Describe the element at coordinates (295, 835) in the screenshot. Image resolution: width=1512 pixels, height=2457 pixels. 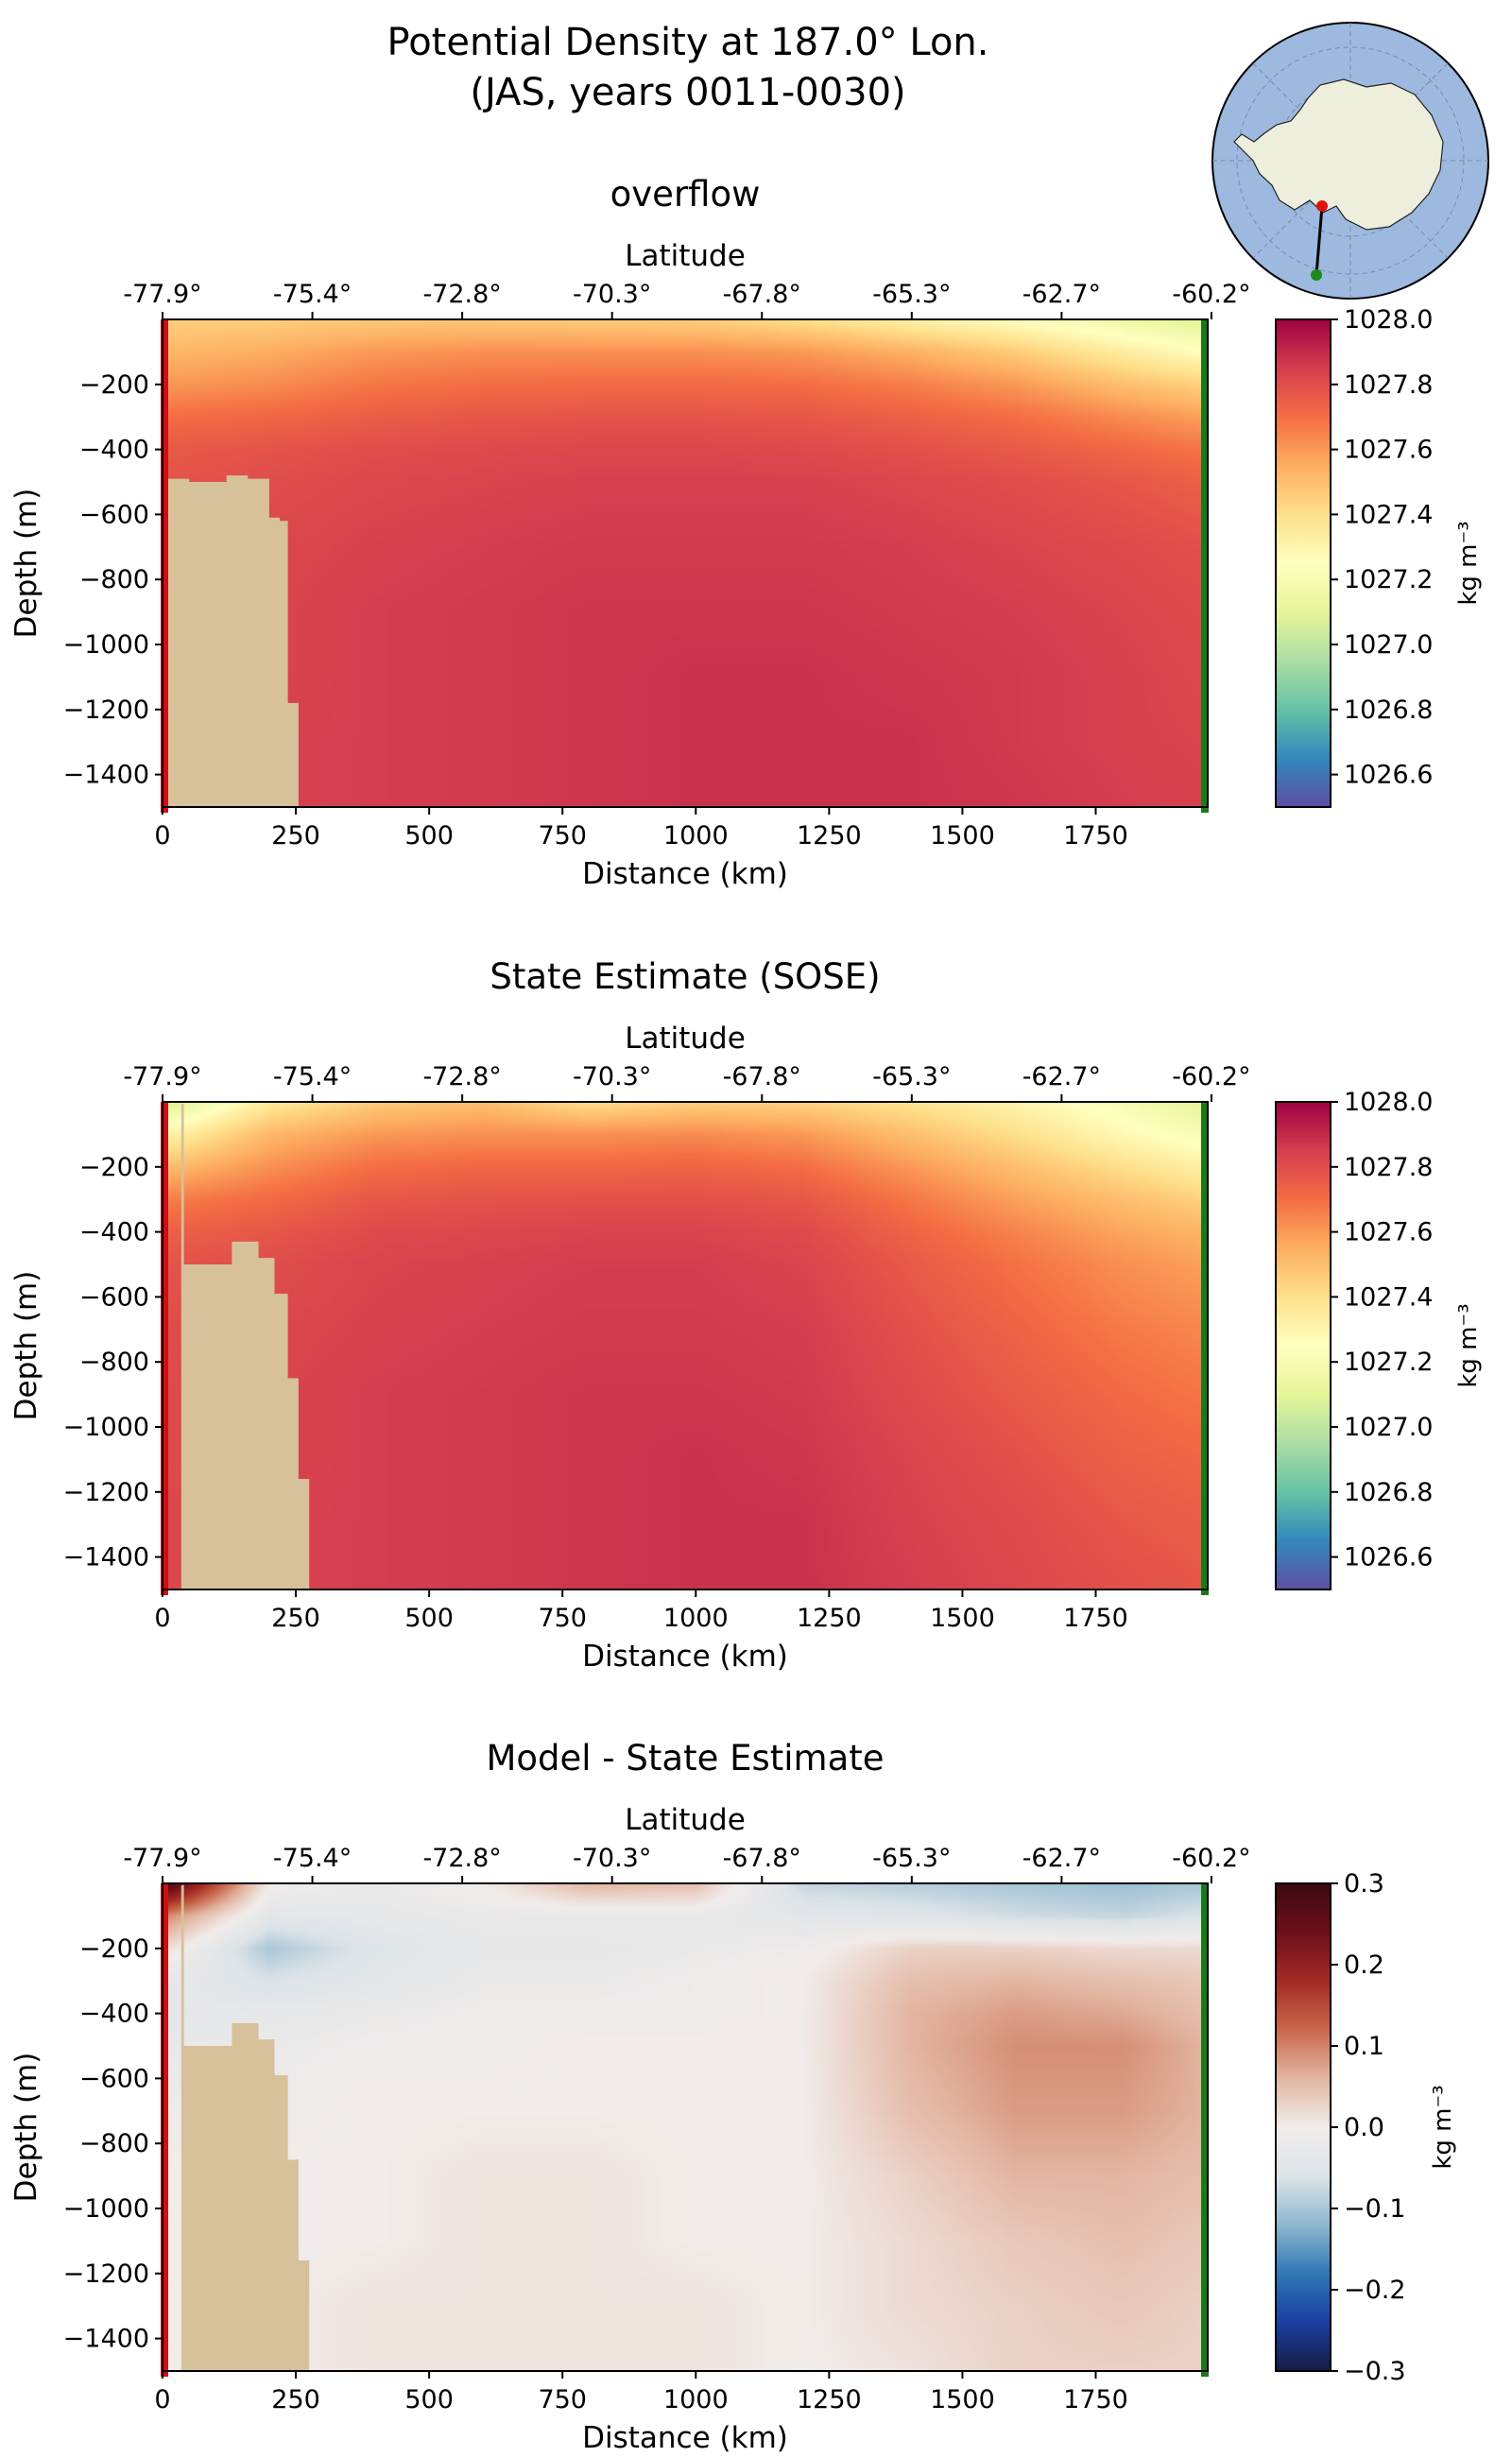
I see `x-tick-label: 250` at that location.